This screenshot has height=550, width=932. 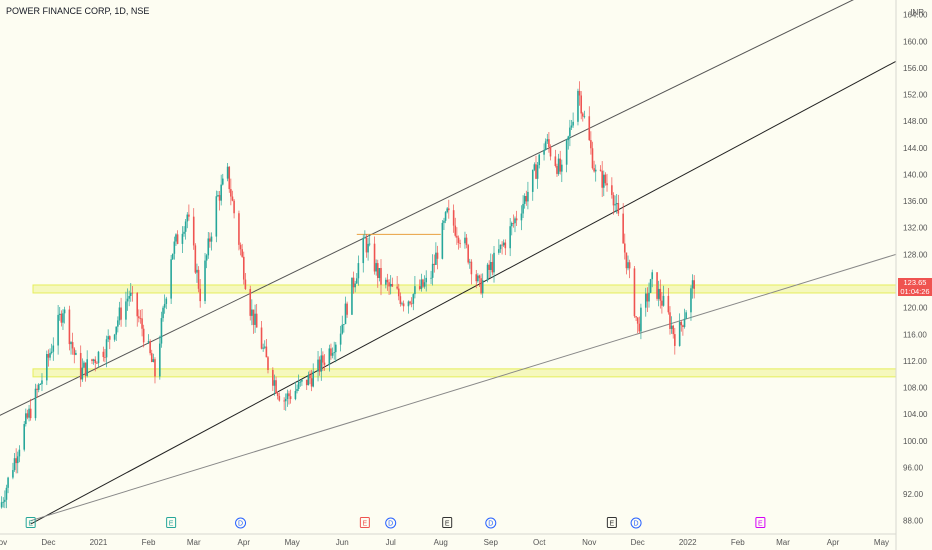 What do you see at coordinates (915, 41) in the screenshot?
I see `price-tick-label: 160.00` at bounding box center [915, 41].